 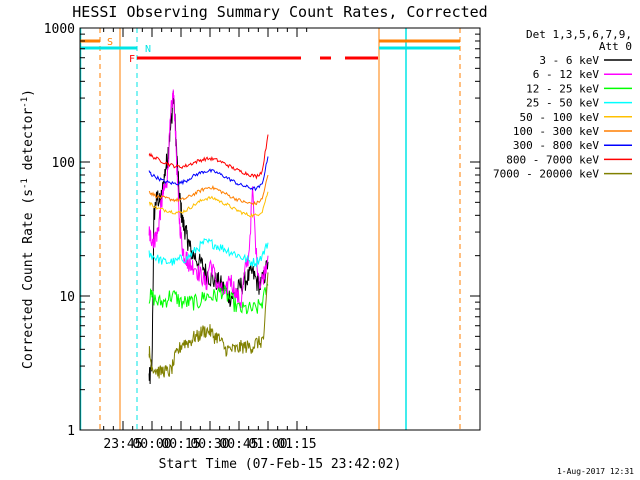 I want to click on x-tick-label-2: 00:15, so click(x=180, y=444).